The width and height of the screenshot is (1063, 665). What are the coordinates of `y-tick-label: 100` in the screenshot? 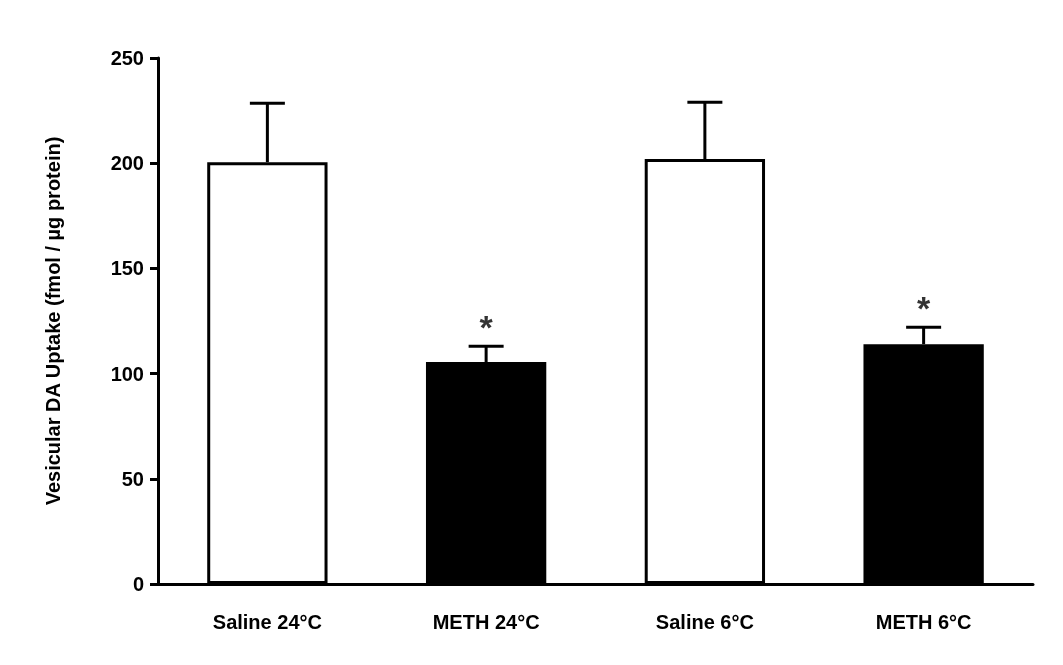 It's located at (127, 373).